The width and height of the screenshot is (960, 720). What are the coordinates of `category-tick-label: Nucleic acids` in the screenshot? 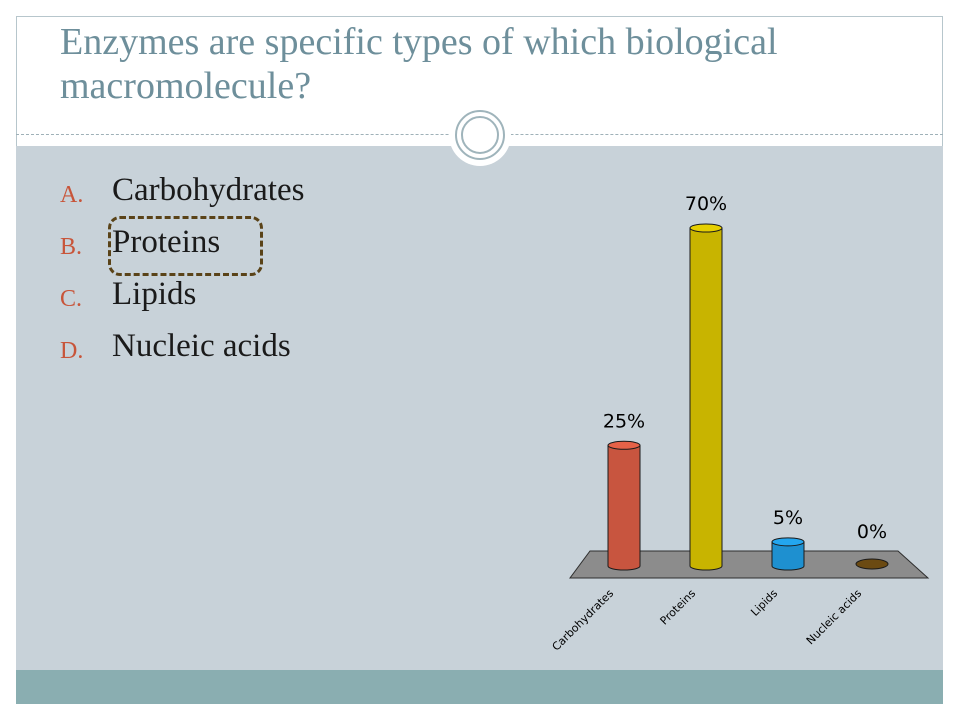 It's located at (834, 617).